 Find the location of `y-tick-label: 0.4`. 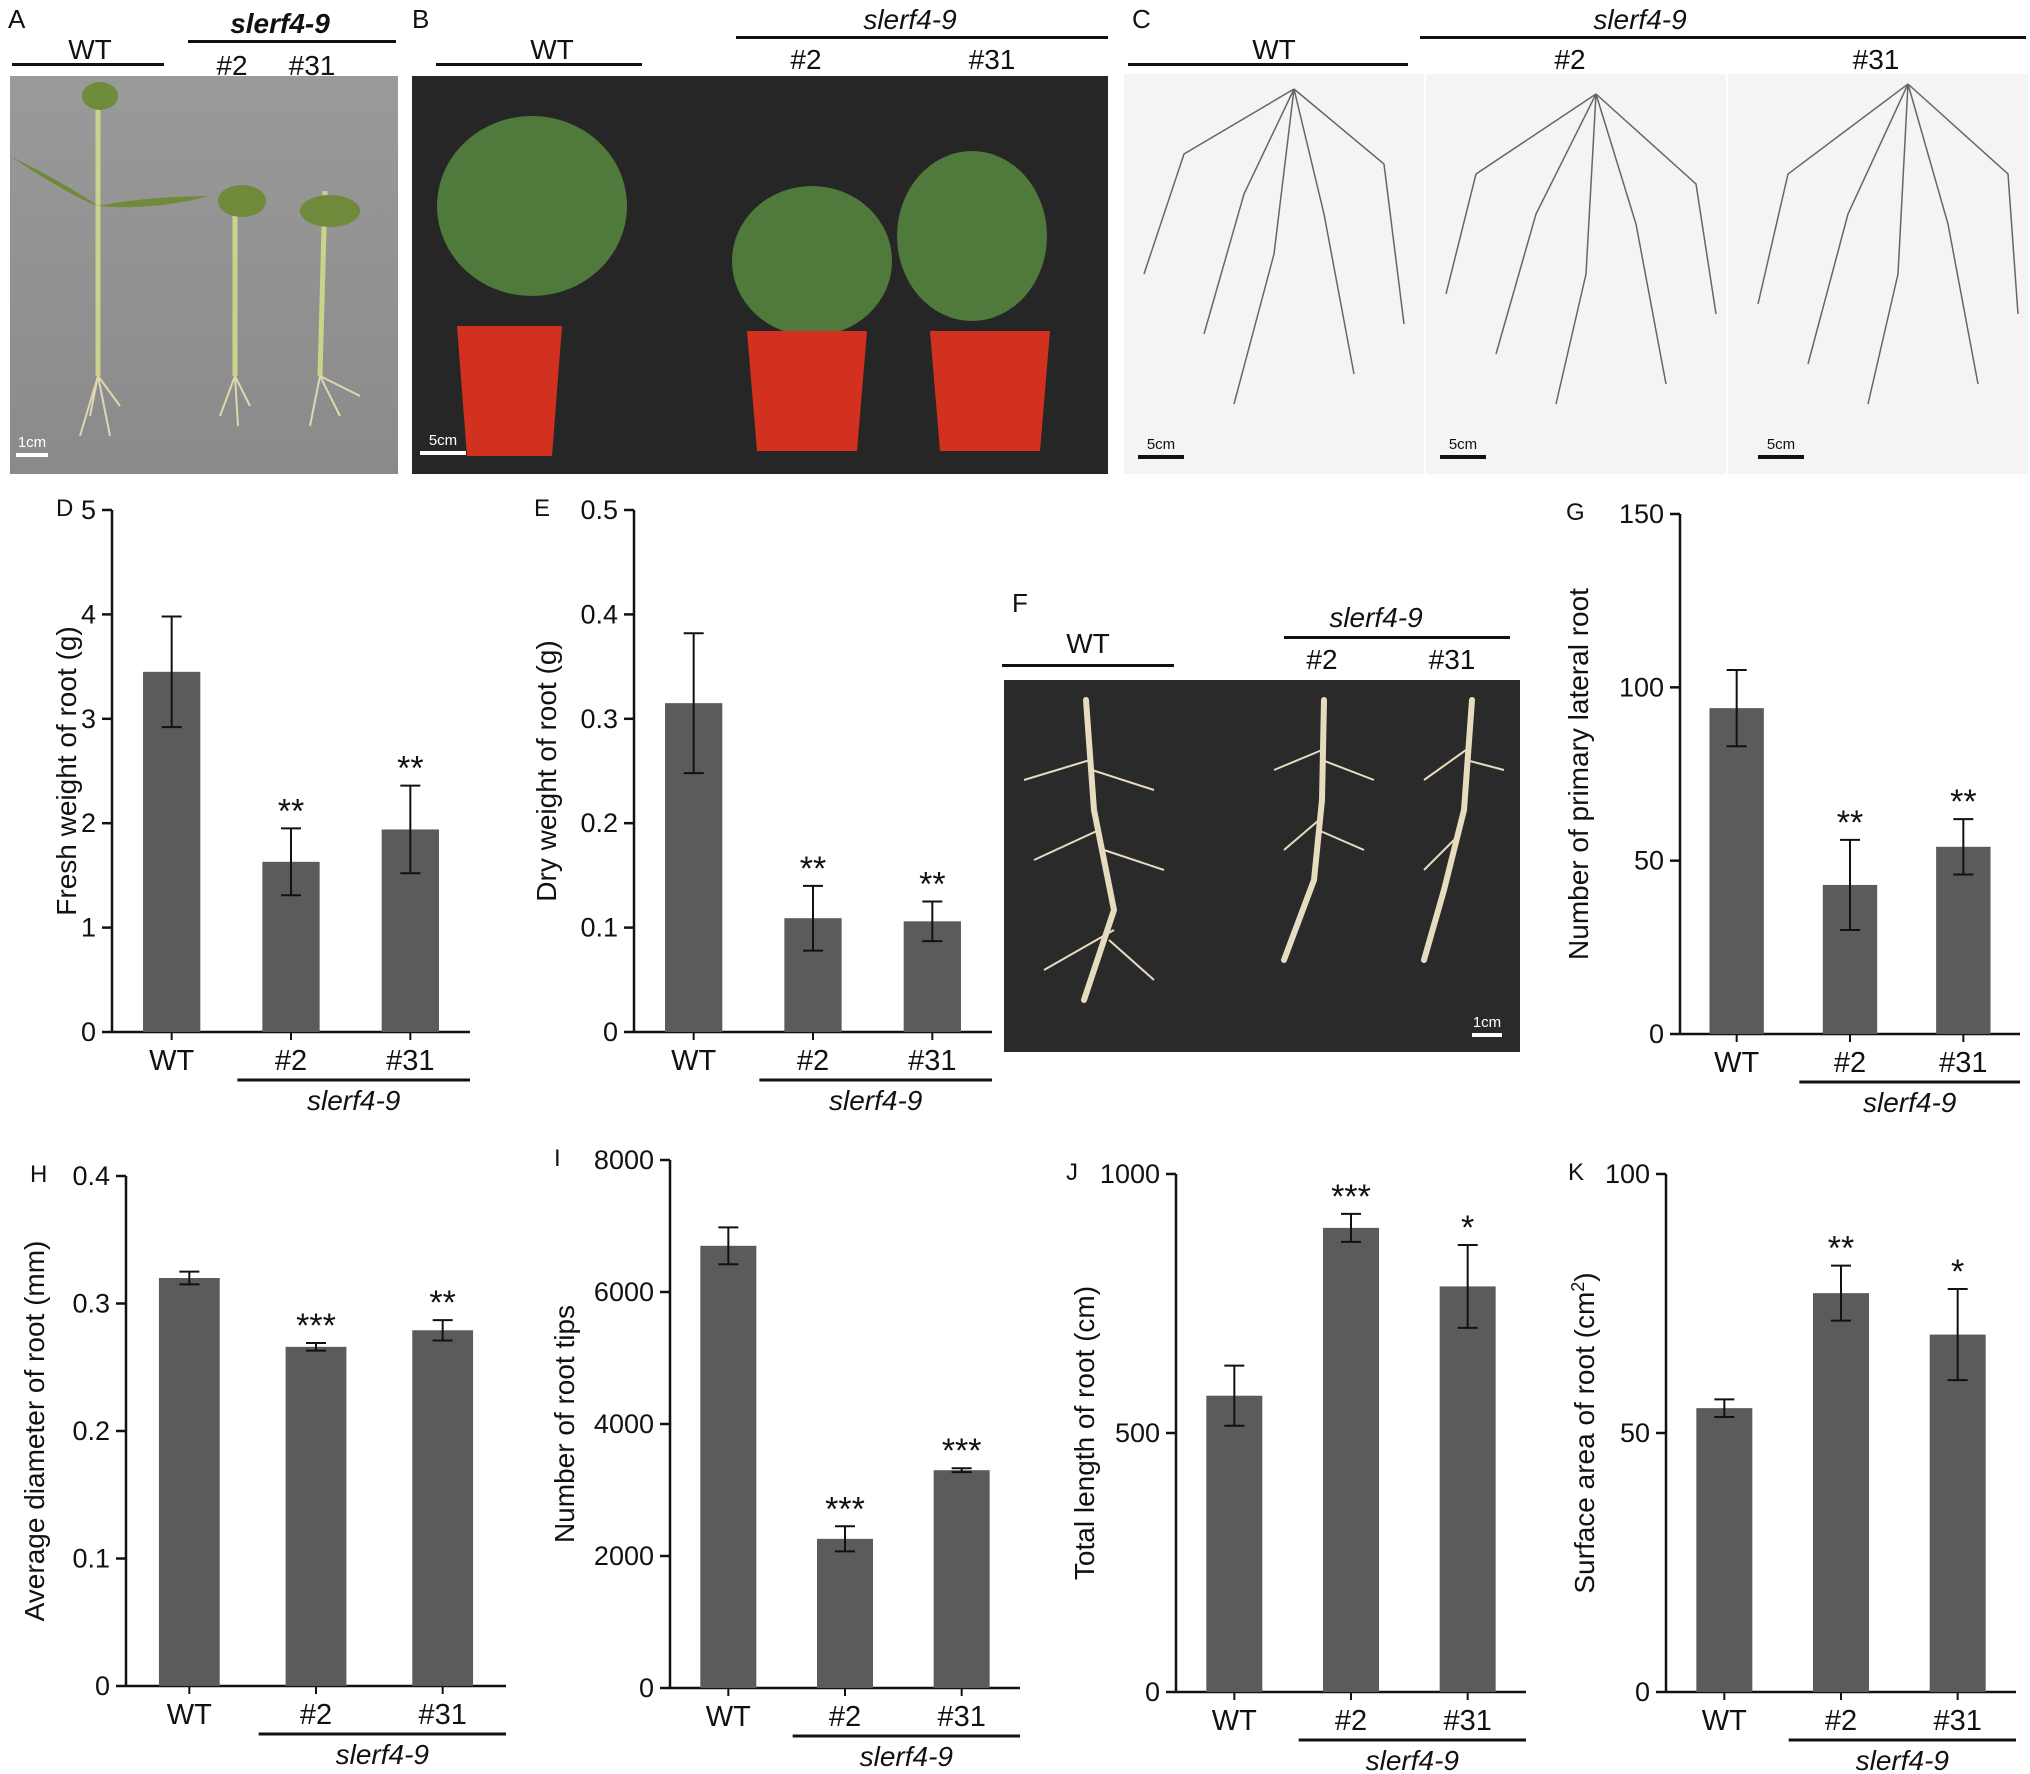

y-tick-label: 0.4 is located at coordinates (91, 1176).